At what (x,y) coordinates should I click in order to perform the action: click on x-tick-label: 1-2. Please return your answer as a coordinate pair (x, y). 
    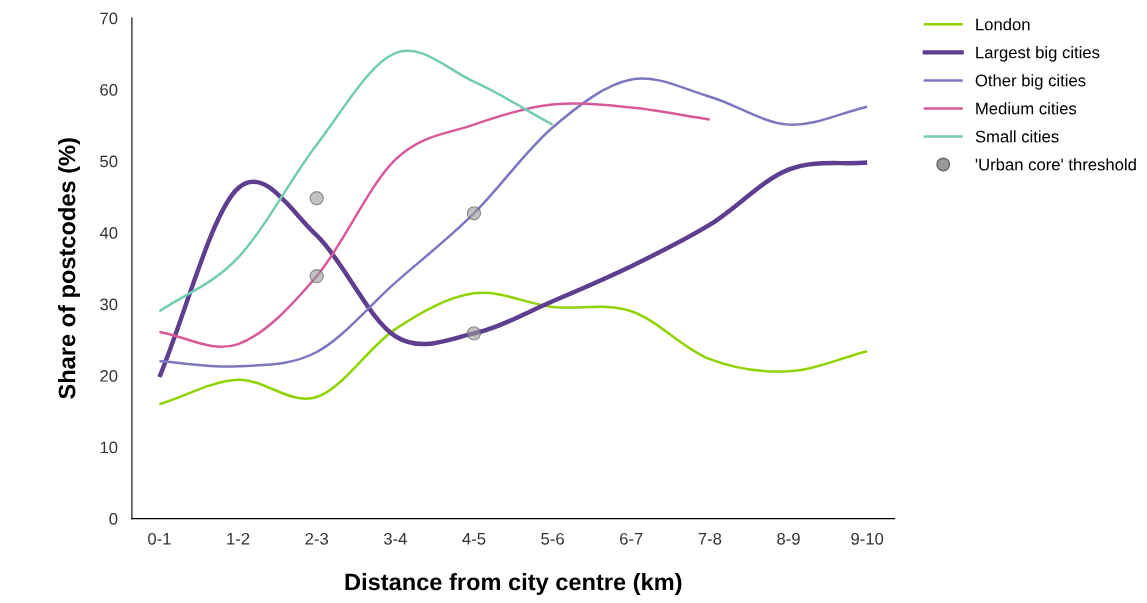
    Looking at the image, I should click on (238, 538).